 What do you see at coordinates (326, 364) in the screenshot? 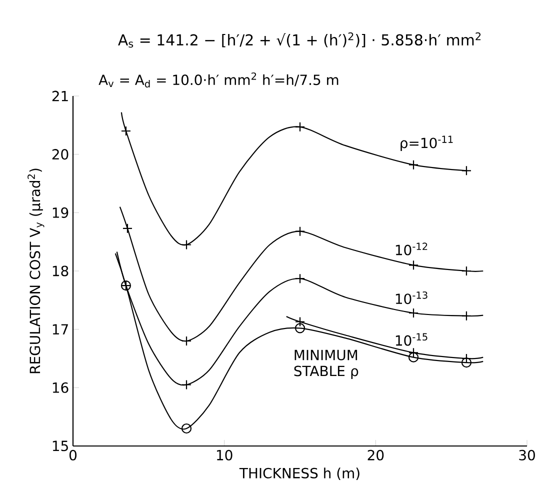
I see `series-label: MINIMUM STABLE ρ` at bounding box center [326, 364].